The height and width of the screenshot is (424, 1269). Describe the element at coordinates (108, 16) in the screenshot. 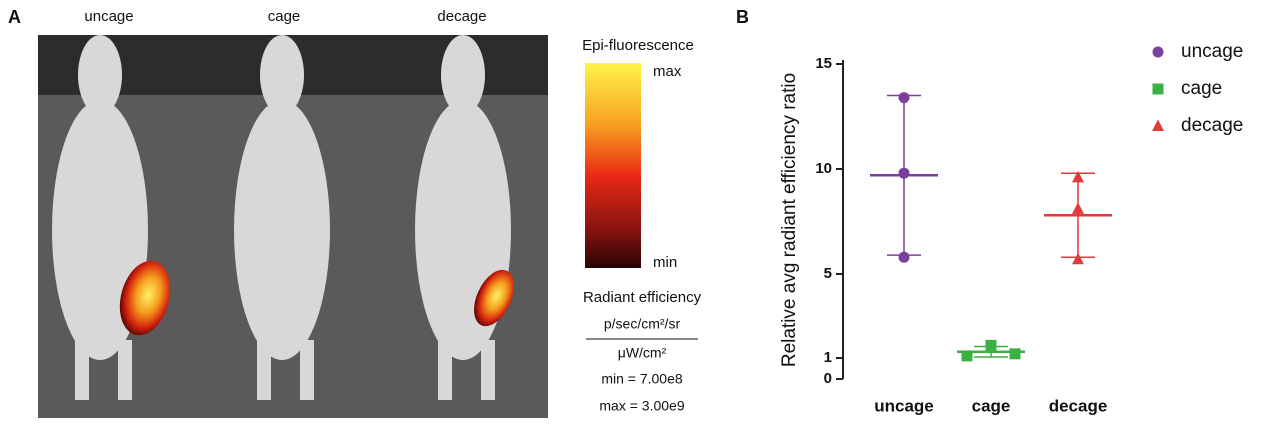

I see `column-label: uncage` at that location.